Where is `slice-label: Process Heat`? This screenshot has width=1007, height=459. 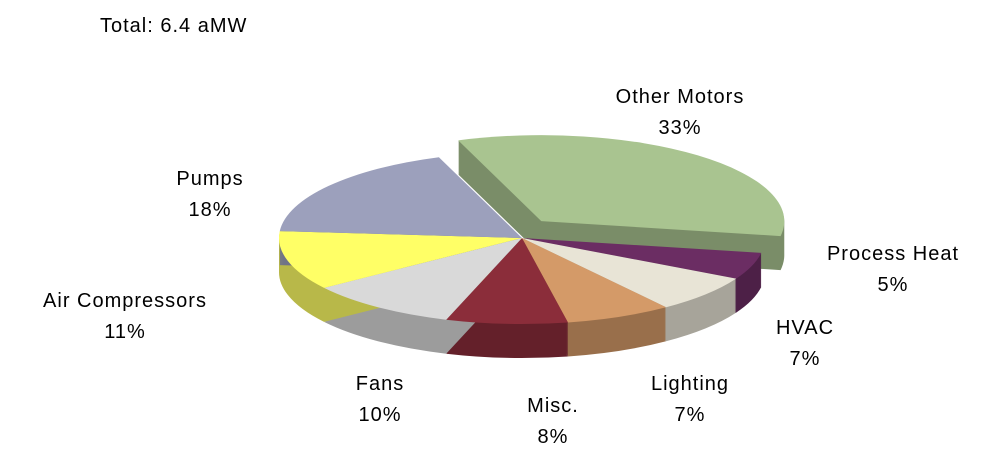 slice-label: Process Heat is located at coordinates (893, 254).